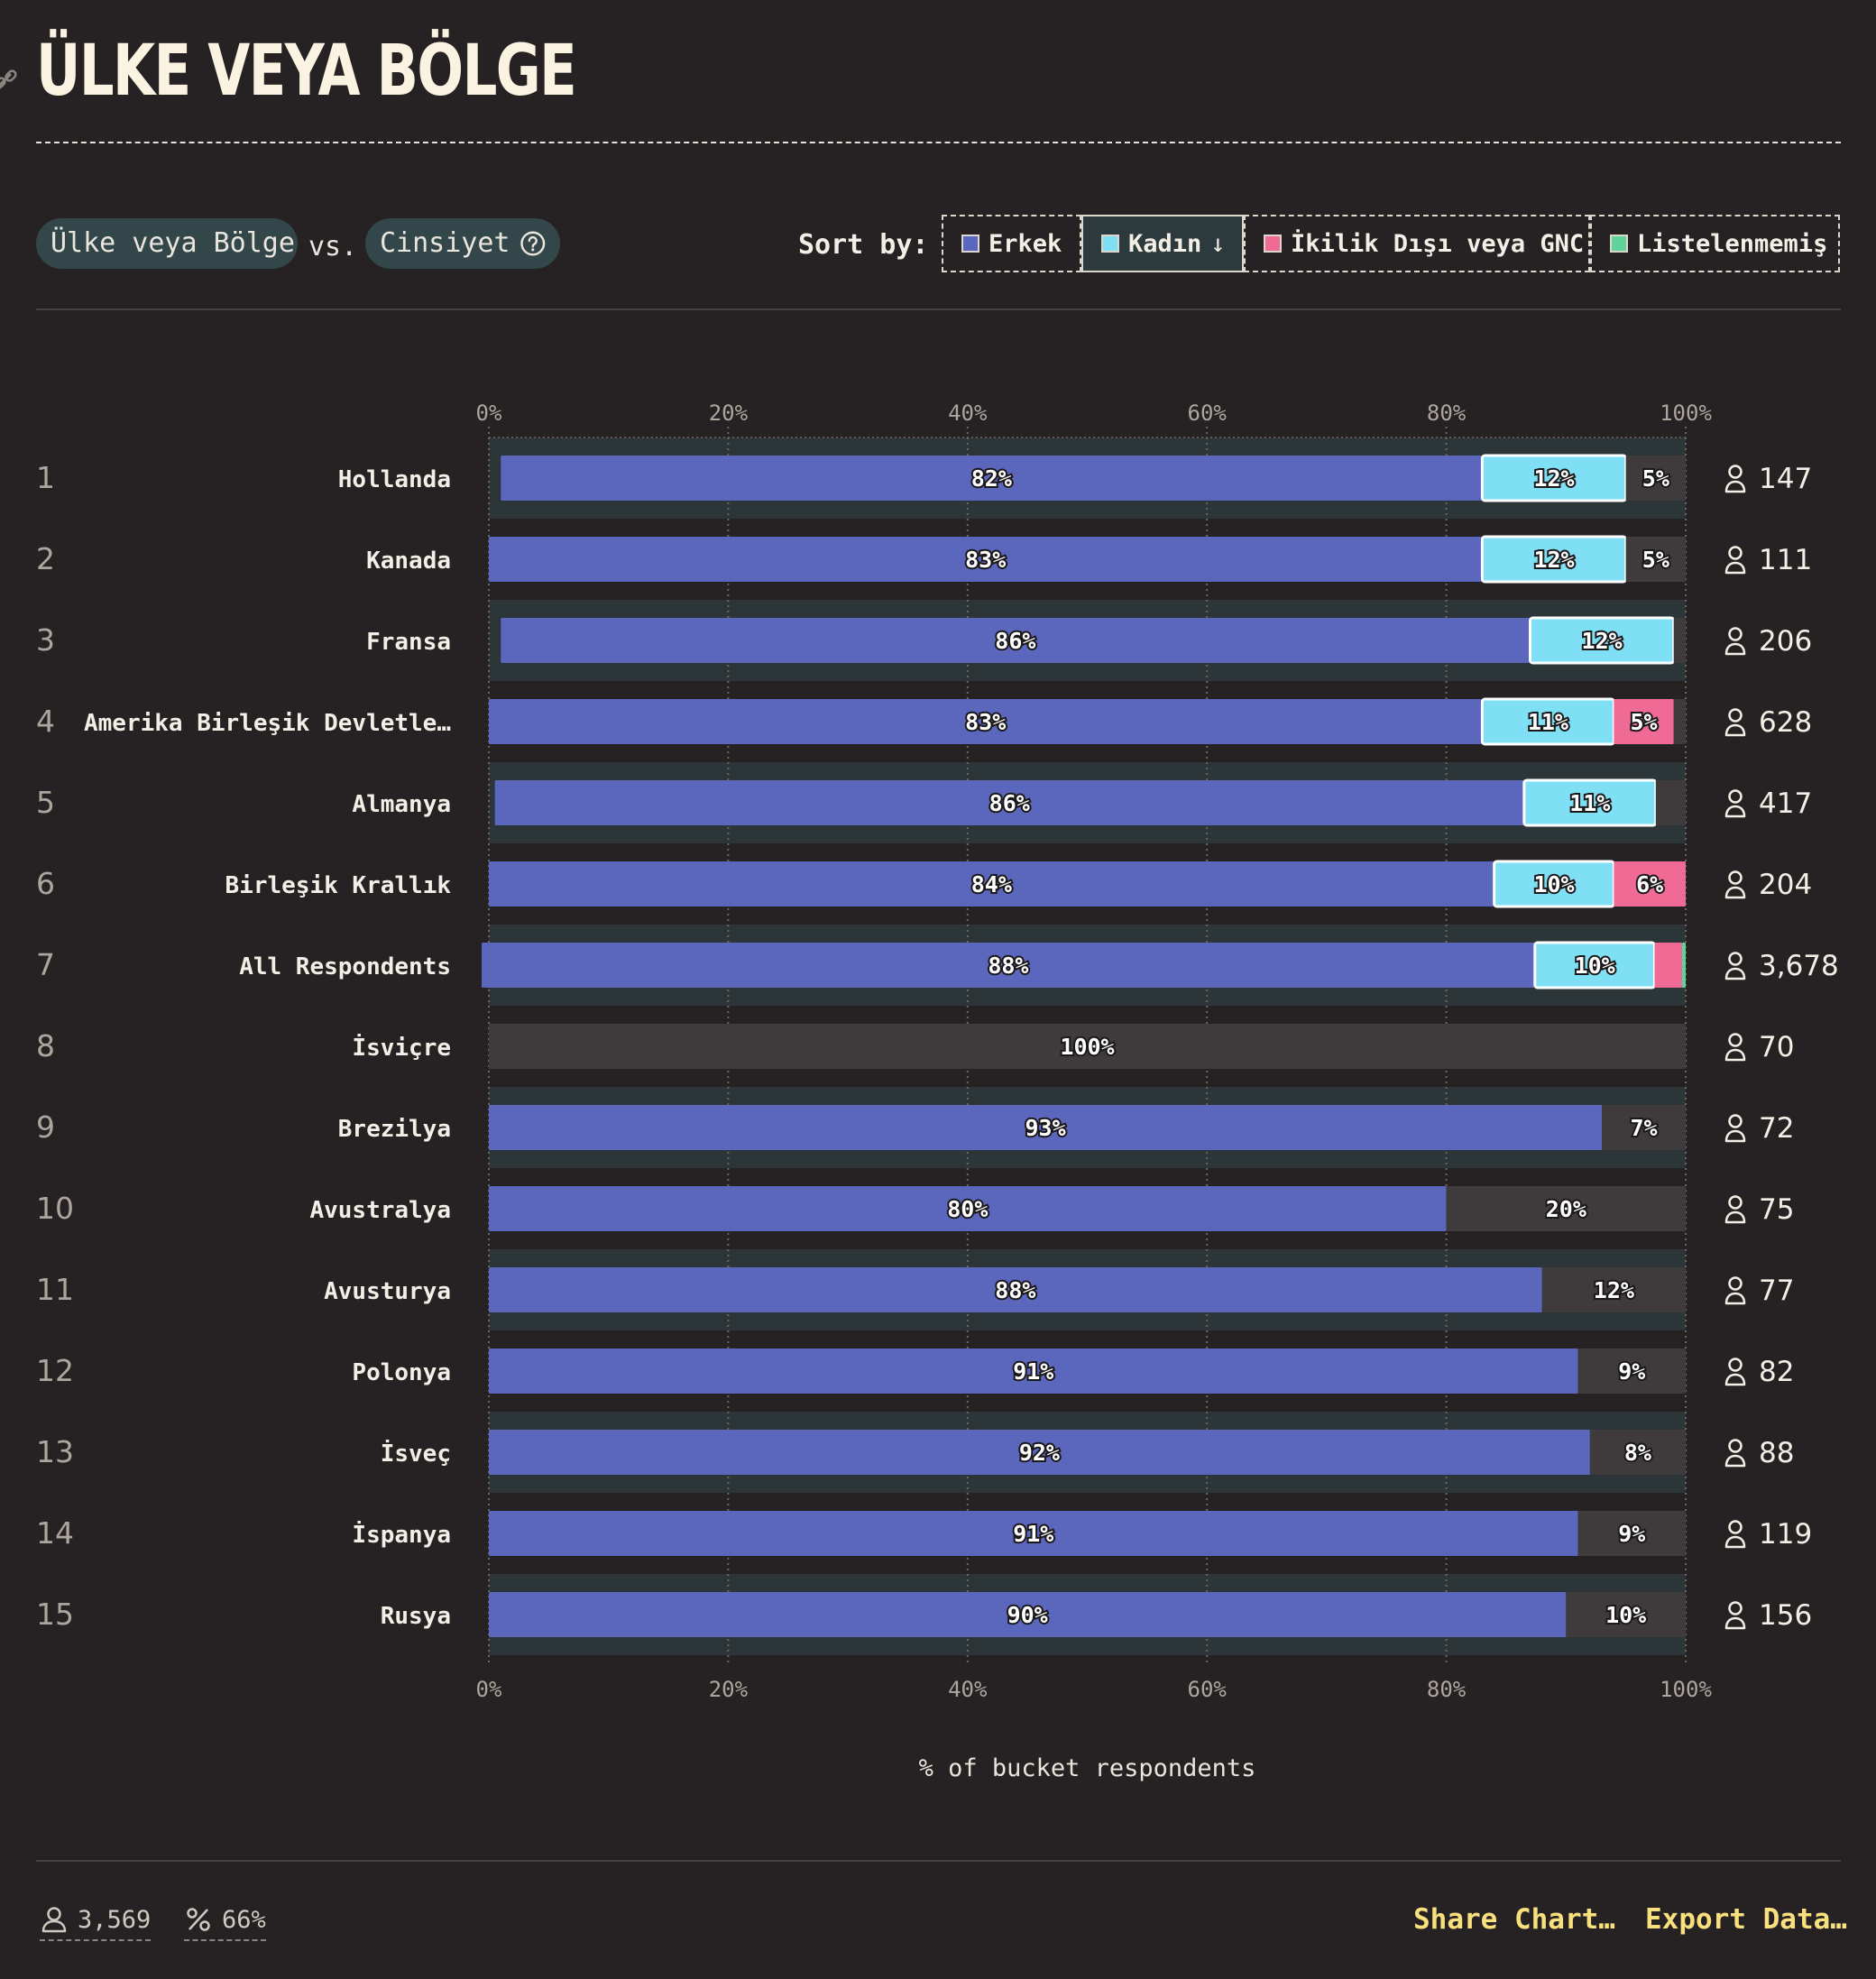 The width and height of the screenshot is (1876, 1979). What do you see at coordinates (225, 1921) in the screenshot?
I see `percent-stat: 66%` at bounding box center [225, 1921].